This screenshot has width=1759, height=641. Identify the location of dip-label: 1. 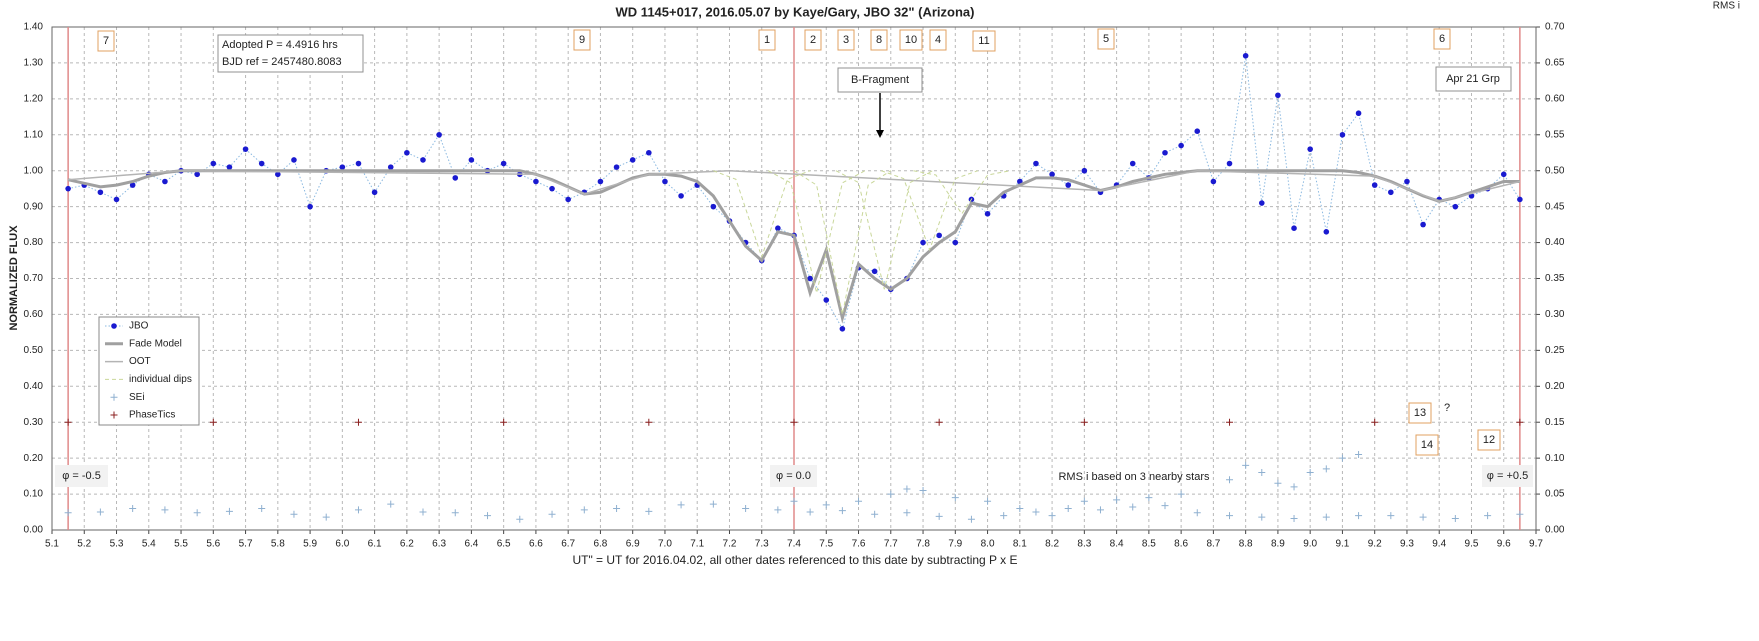
(767, 40).